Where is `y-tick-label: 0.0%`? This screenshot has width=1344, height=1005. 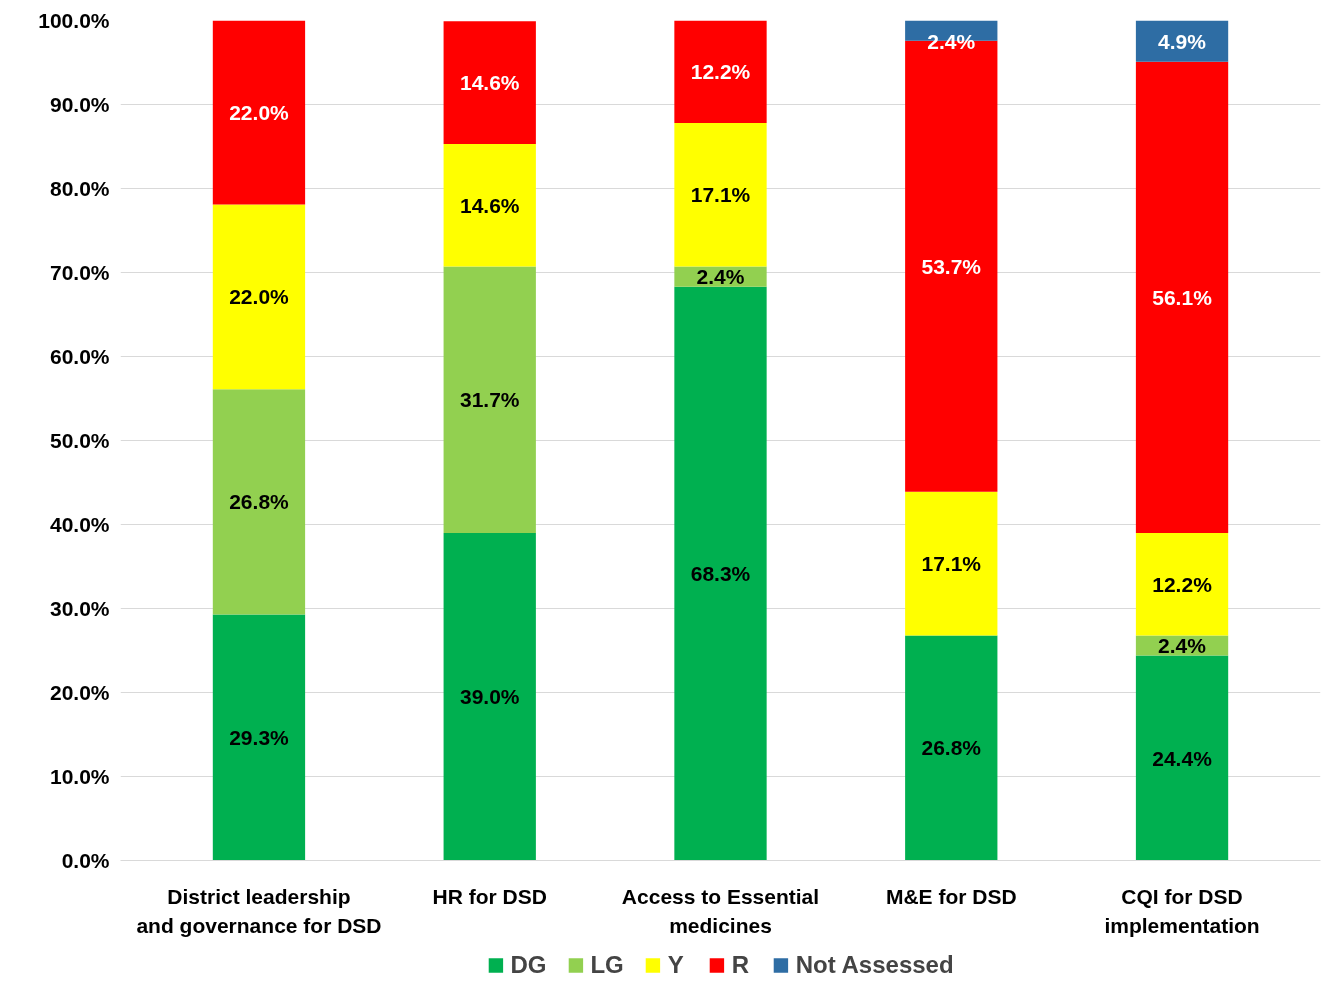 y-tick-label: 0.0% is located at coordinates (85, 860).